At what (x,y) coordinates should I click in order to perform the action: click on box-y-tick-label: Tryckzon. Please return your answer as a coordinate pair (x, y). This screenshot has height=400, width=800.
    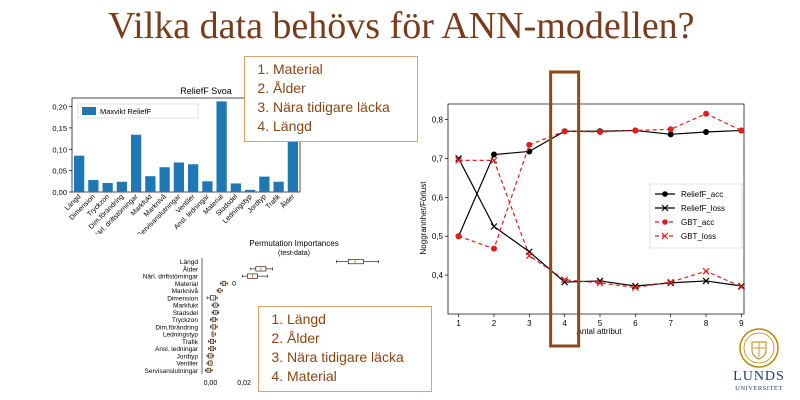
    Looking at the image, I should click on (185, 320).